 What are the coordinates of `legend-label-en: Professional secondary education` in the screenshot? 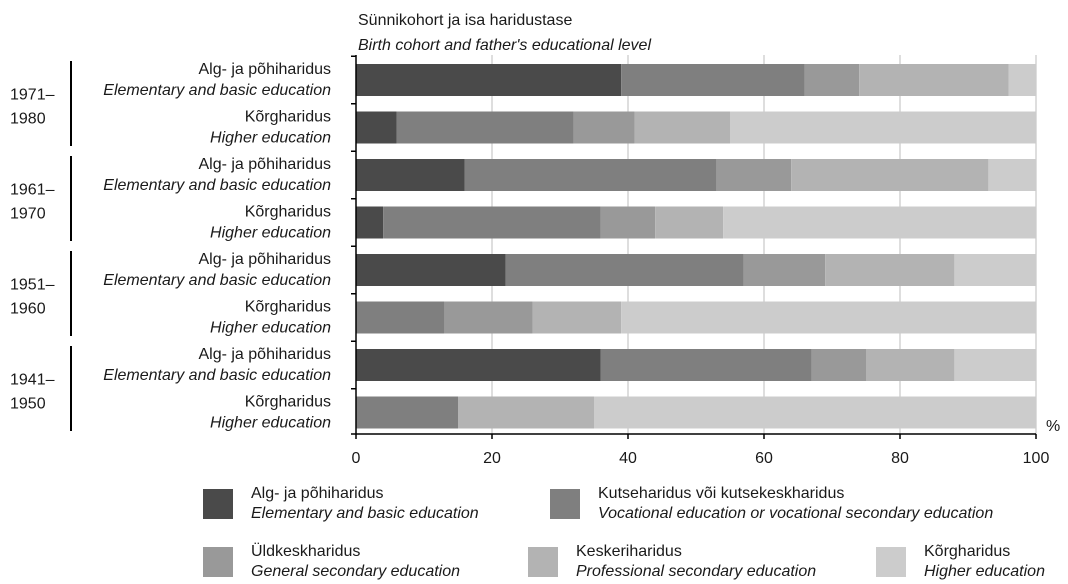 It's located at (696, 571).